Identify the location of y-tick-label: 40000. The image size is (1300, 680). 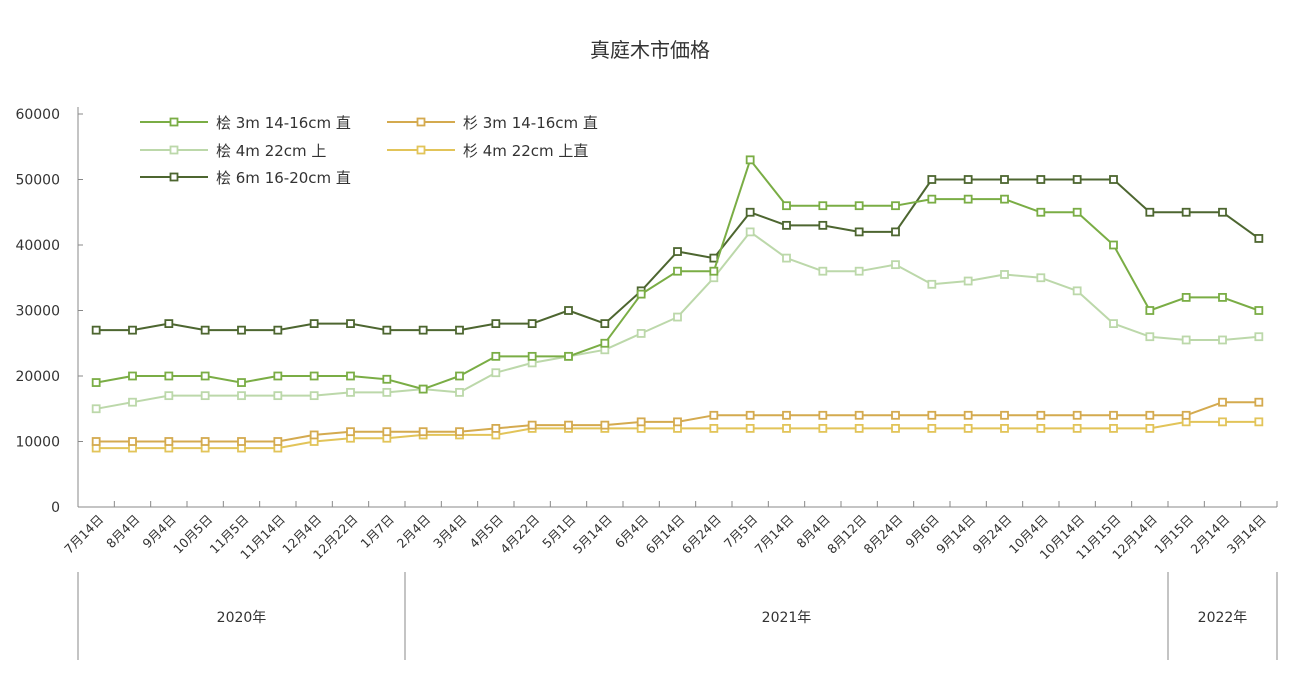
(37, 246).